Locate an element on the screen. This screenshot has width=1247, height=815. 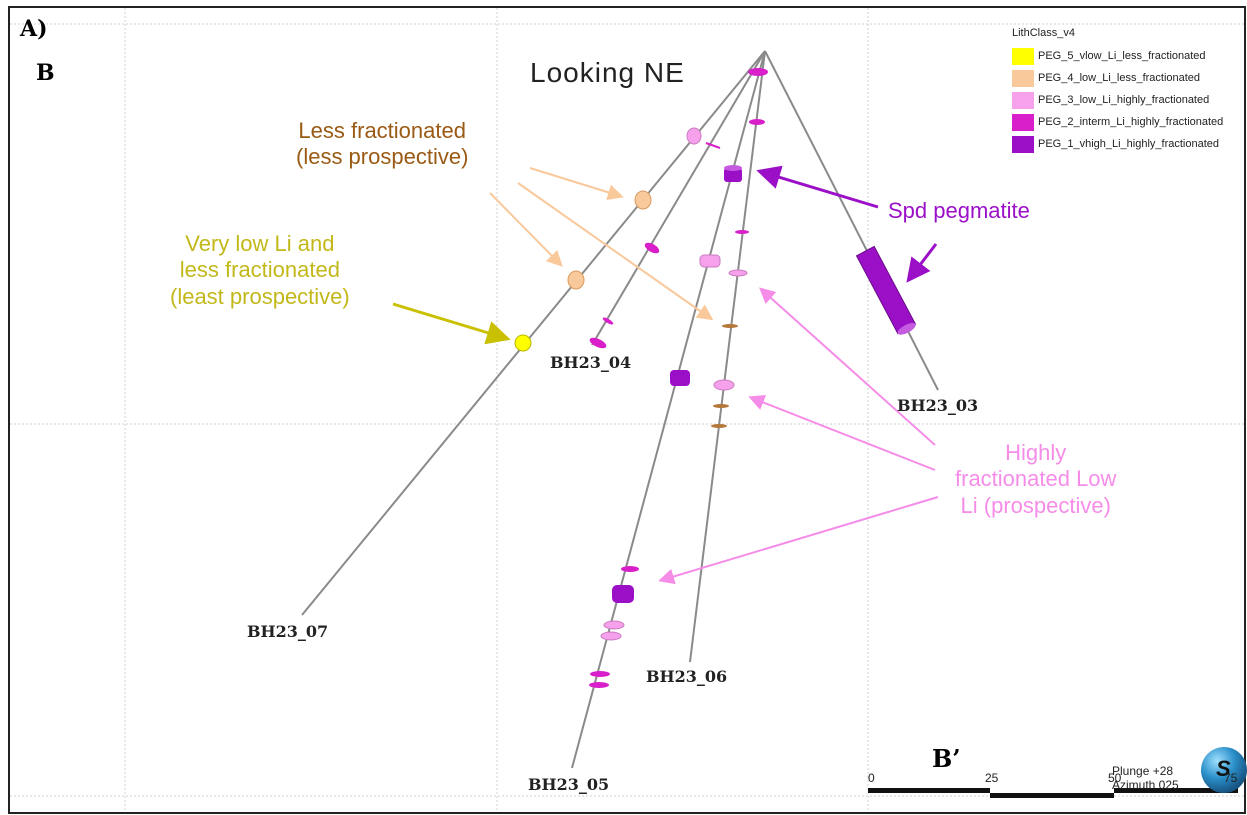
legend-item-label: PEG_5_vlow_Li_less_fractionated is located at coordinates (1122, 56).